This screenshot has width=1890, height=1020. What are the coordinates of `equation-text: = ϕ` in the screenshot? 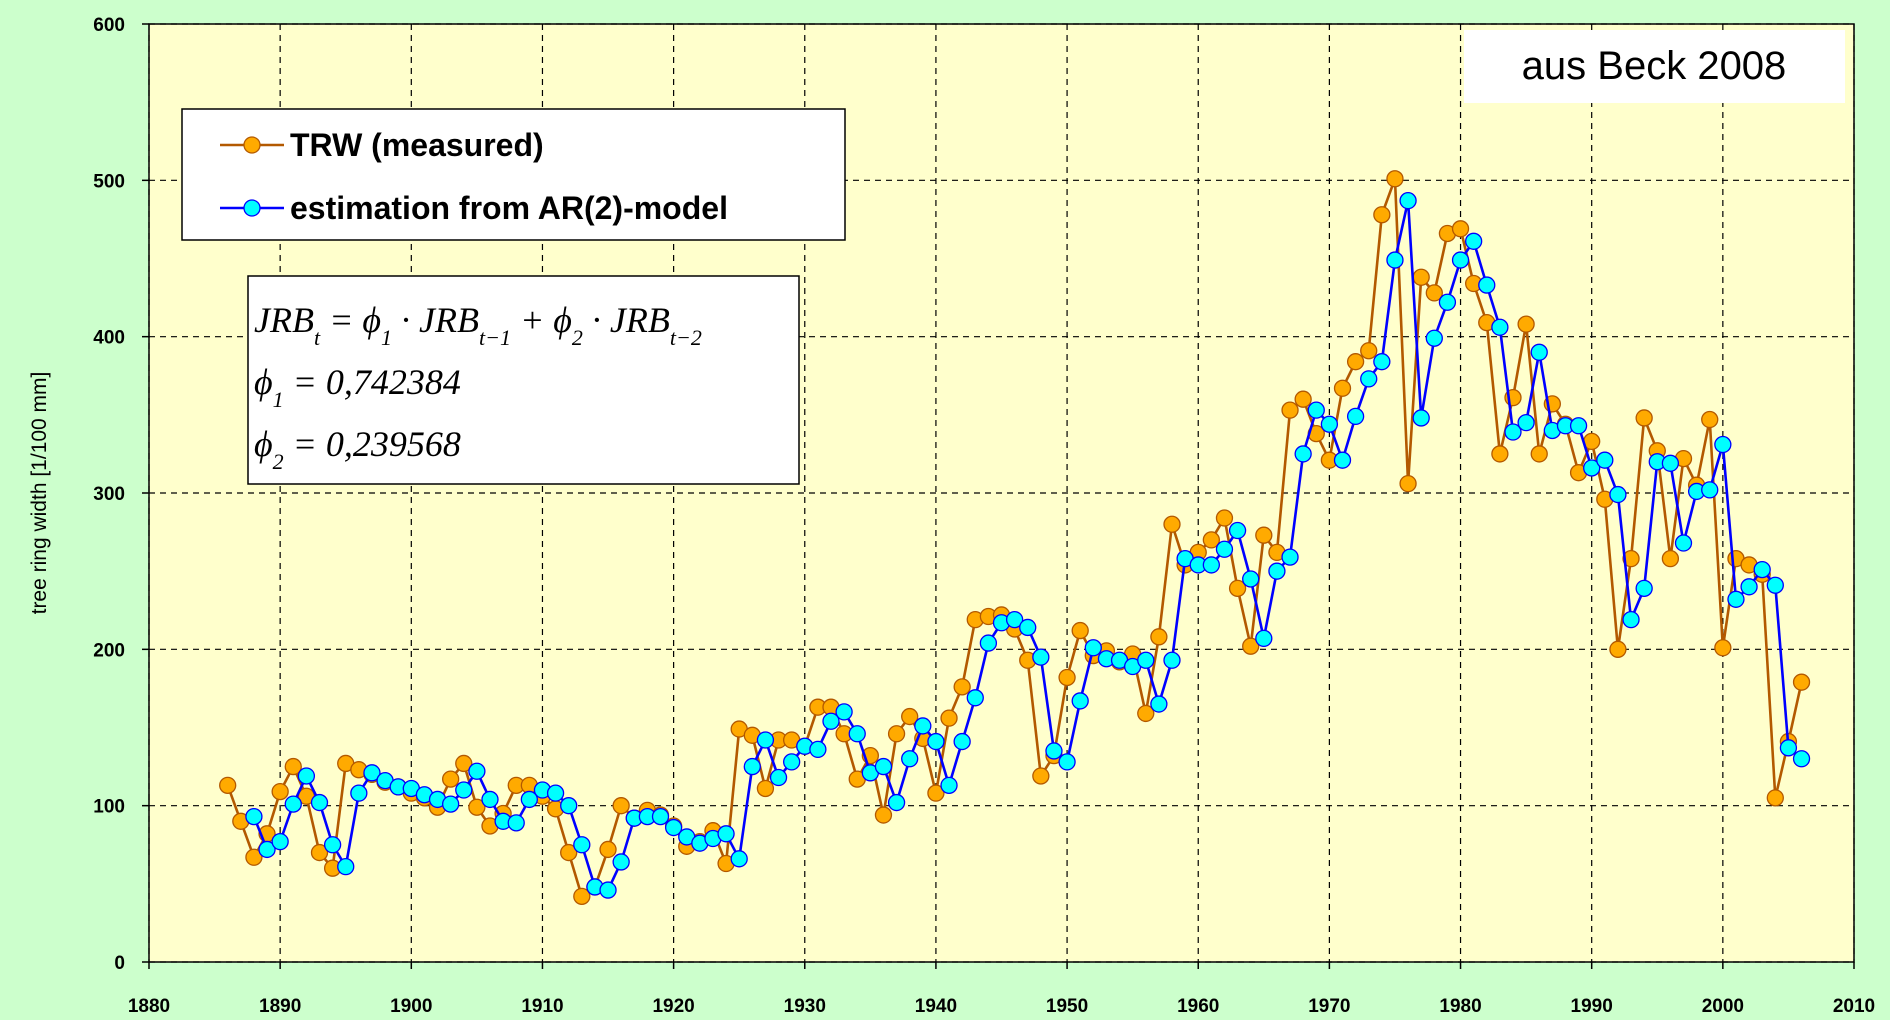 It's located at (350, 320).